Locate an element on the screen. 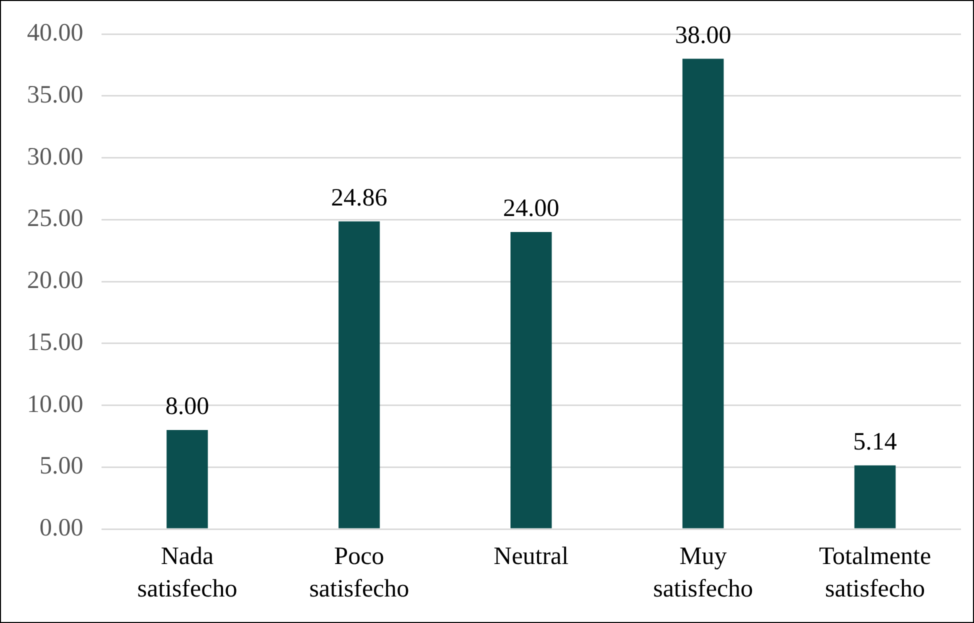 The height and width of the screenshot is (623, 974). data-label: 24.00 is located at coordinates (531, 208).